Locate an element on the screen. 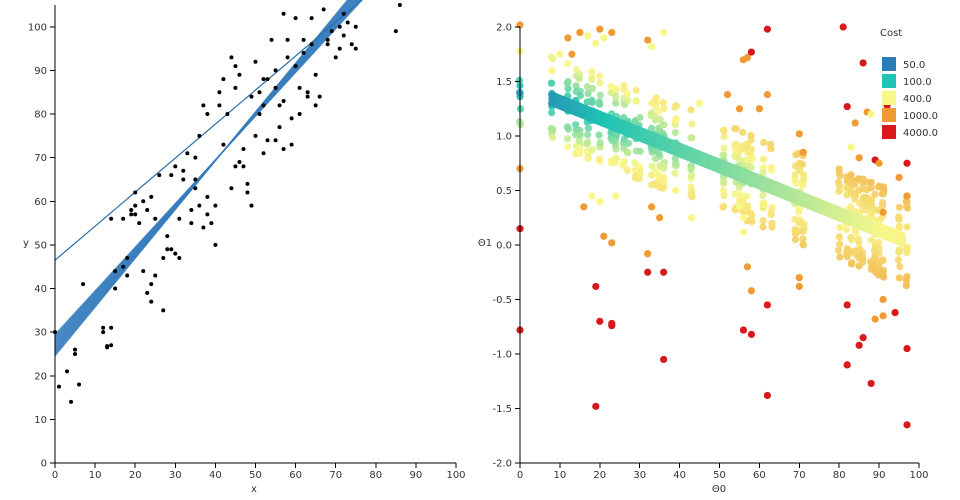  y-tick-label: -1.5 is located at coordinates (502, 409).